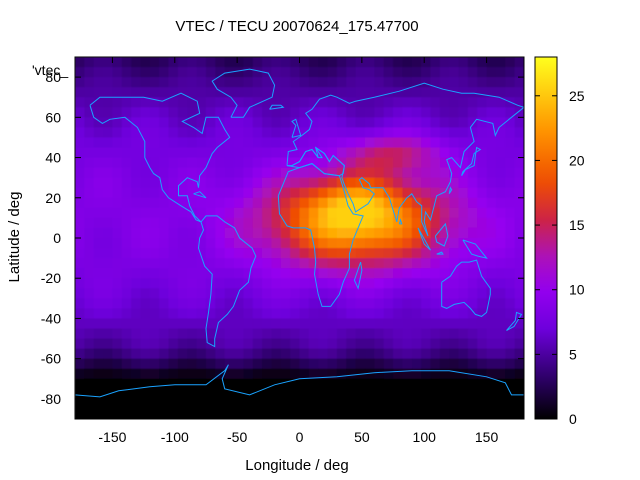  What do you see at coordinates (53, 198) in the screenshot?
I see `y-tick-label: 20` at bounding box center [53, 198].